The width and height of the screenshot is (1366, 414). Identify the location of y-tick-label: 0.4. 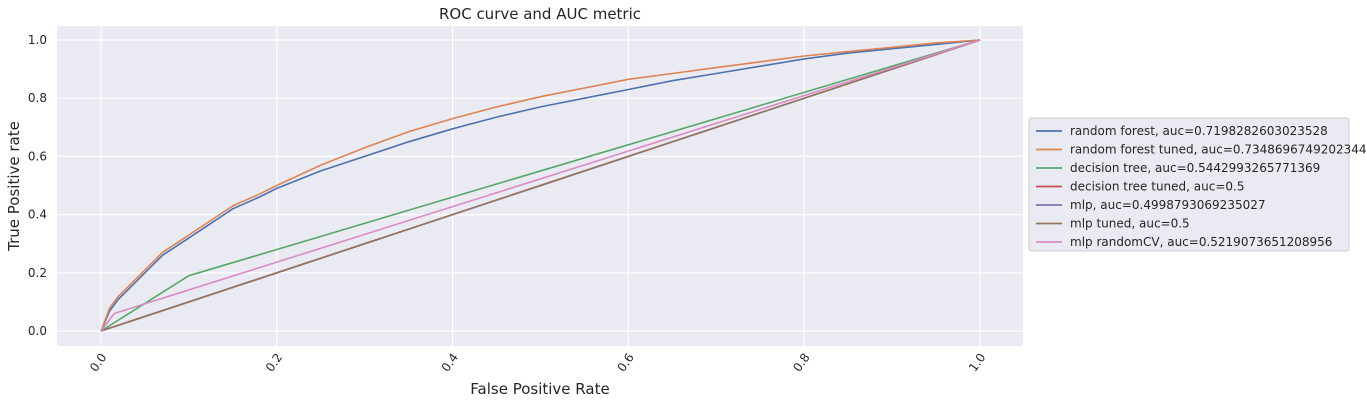
(37, 215).